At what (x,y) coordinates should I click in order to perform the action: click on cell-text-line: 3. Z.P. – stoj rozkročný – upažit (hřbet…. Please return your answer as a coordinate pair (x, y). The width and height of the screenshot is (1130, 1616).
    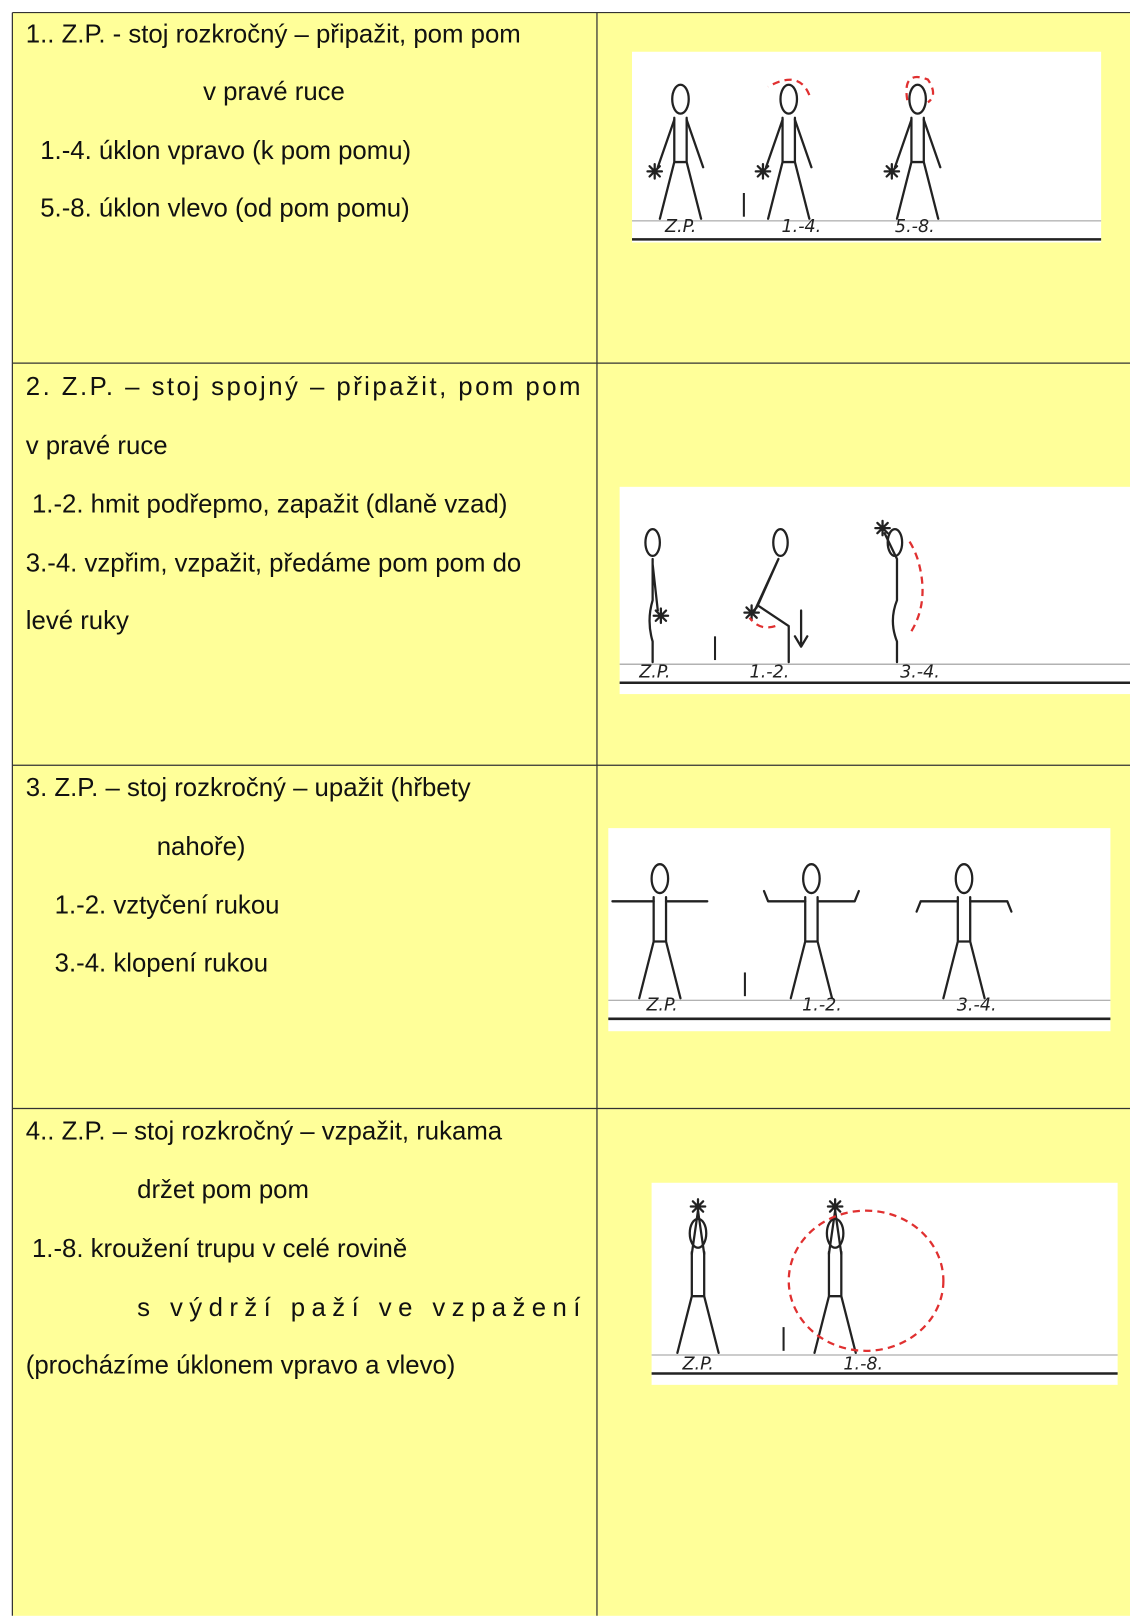
    Looking at the image, I should click on (248, 788).